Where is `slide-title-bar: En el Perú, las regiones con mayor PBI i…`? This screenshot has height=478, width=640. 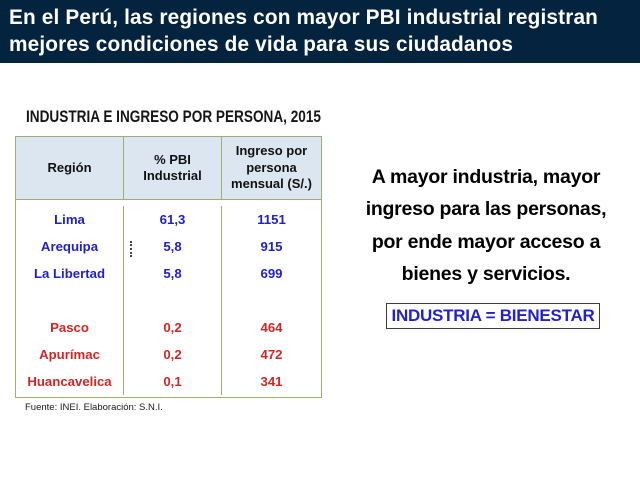 slide-title-bar: En el Perú, las regiones con mayor PBI i… is located at coordinates (320, 31).